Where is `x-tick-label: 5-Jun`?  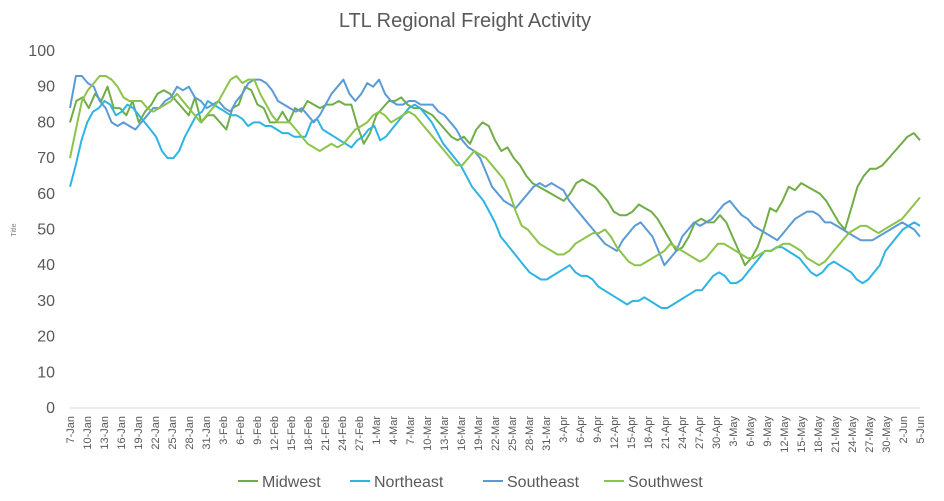 x-tick-label: 5-Jun is located at coordinates (921, 430).